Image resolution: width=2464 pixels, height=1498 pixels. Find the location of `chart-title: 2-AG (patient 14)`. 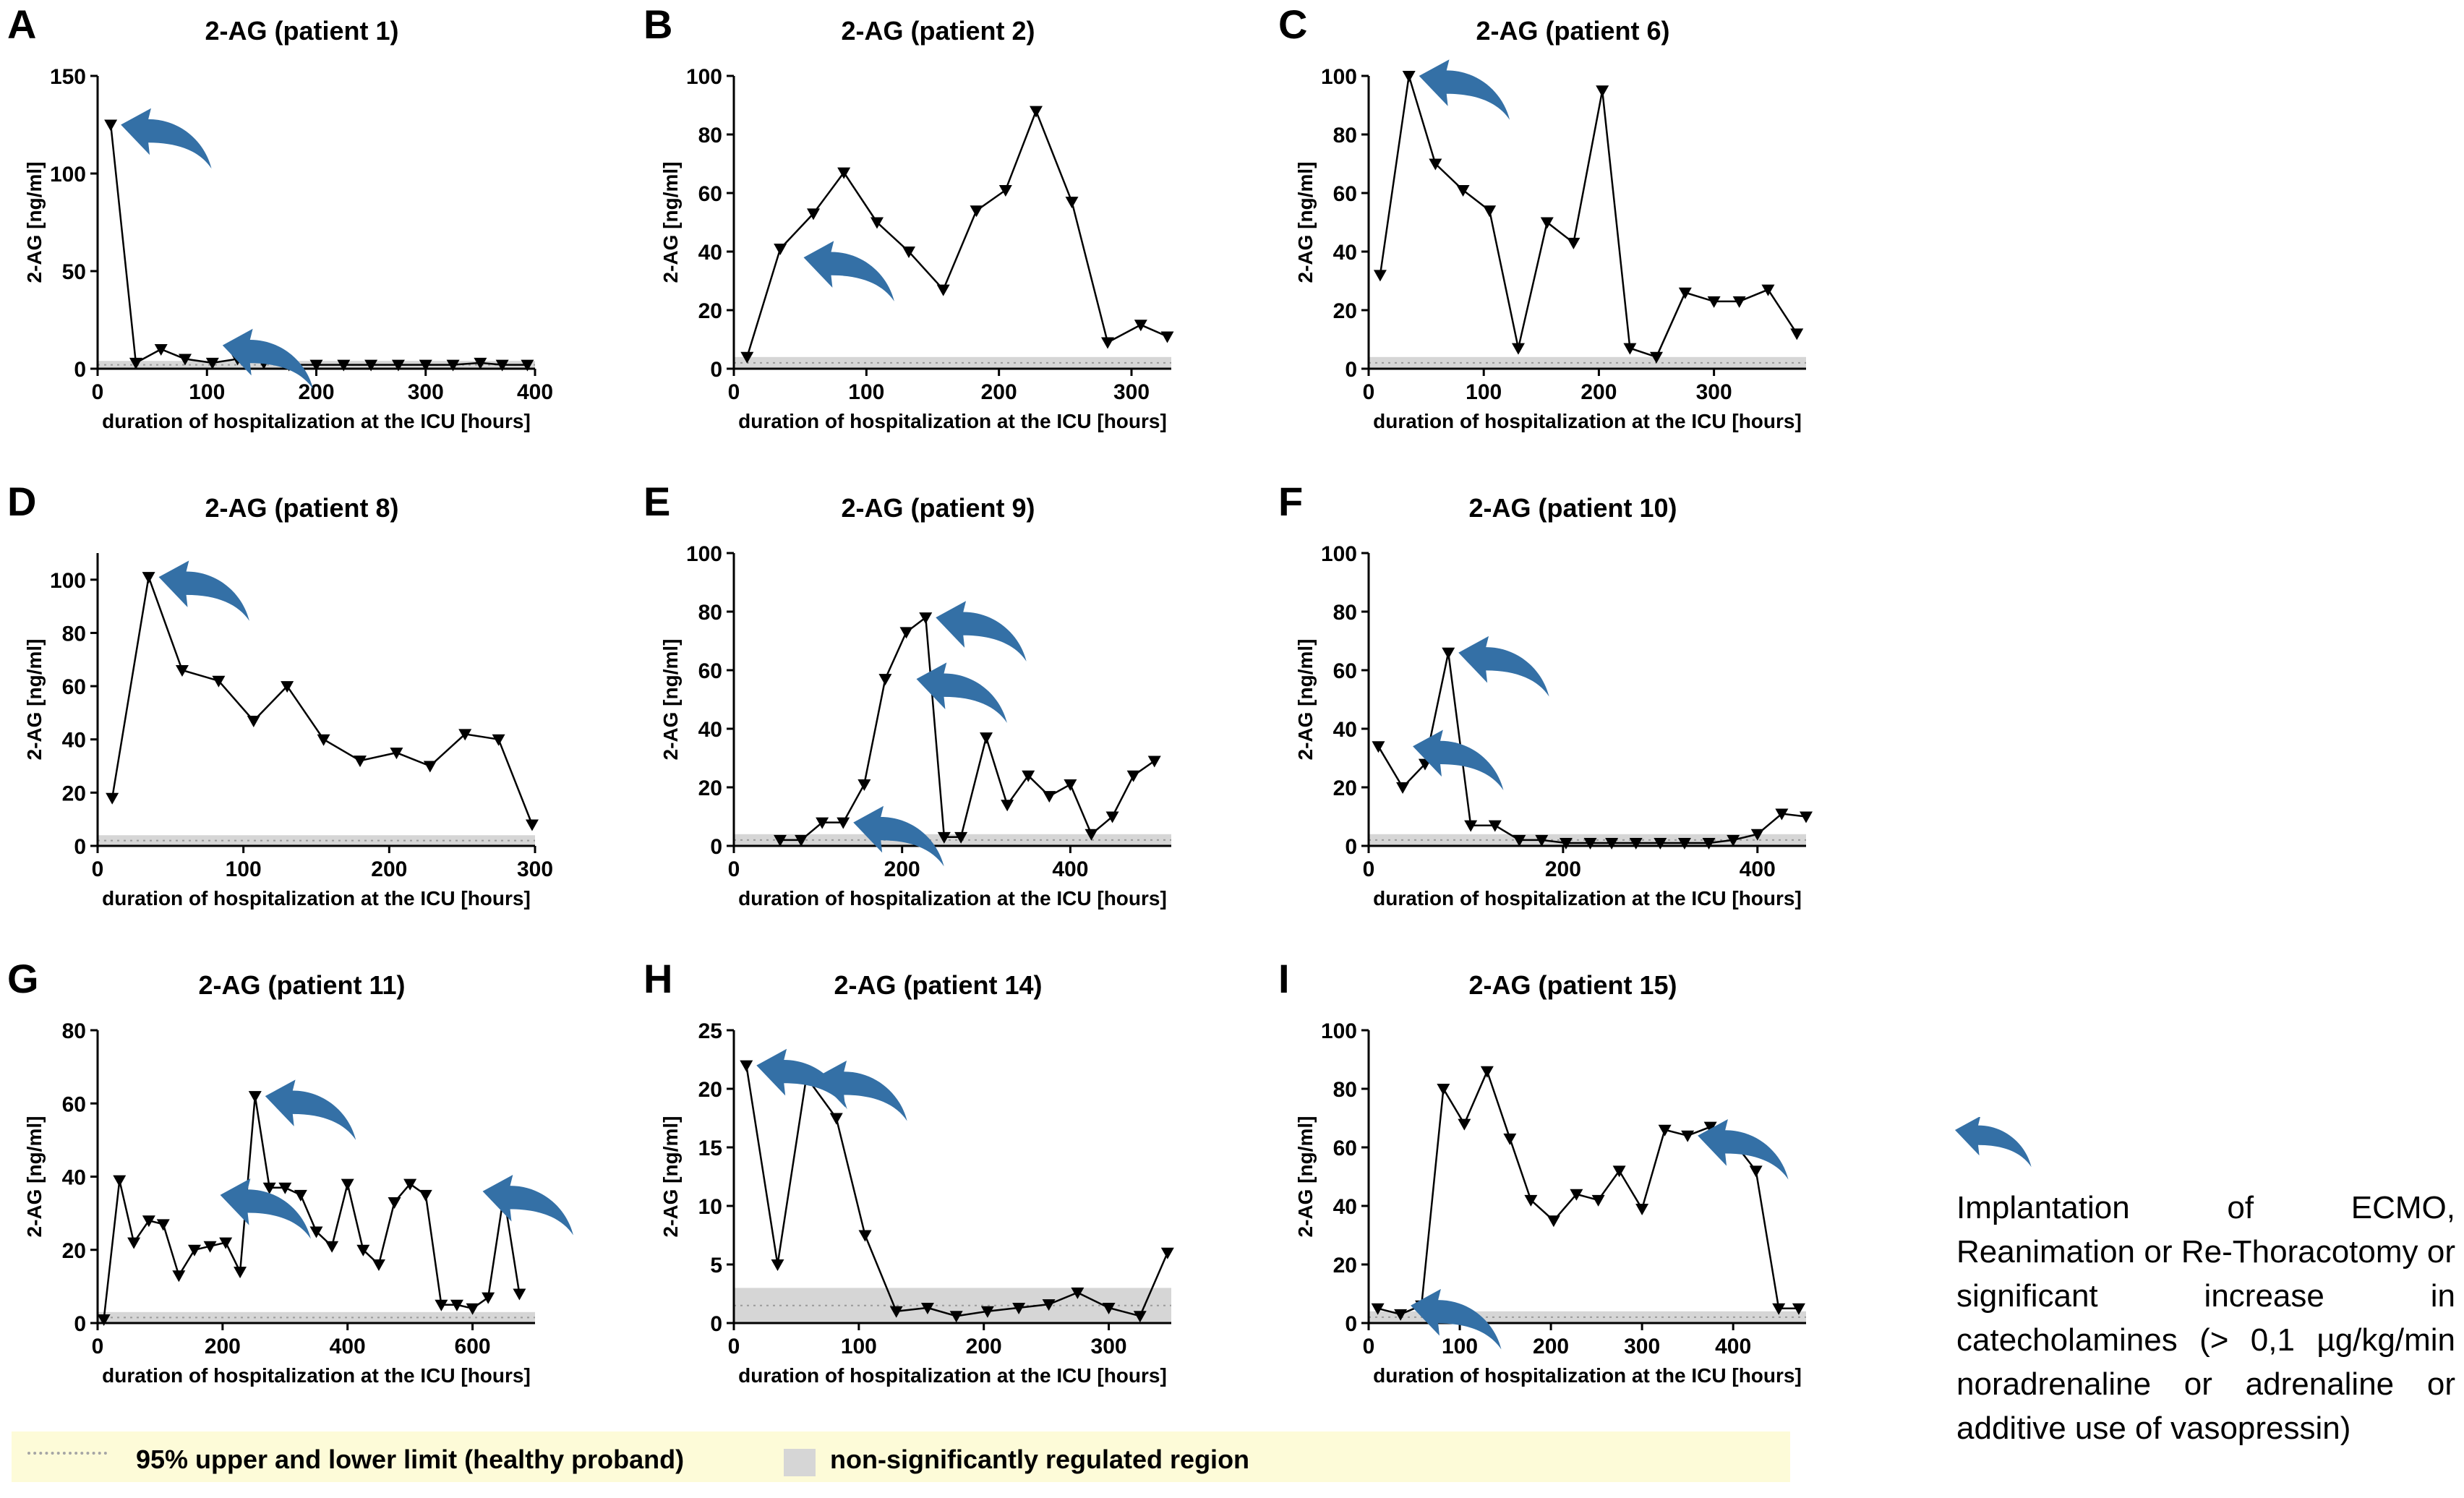

chart-title: 2-AG (patient 14) is located at coordinates (938, 985).